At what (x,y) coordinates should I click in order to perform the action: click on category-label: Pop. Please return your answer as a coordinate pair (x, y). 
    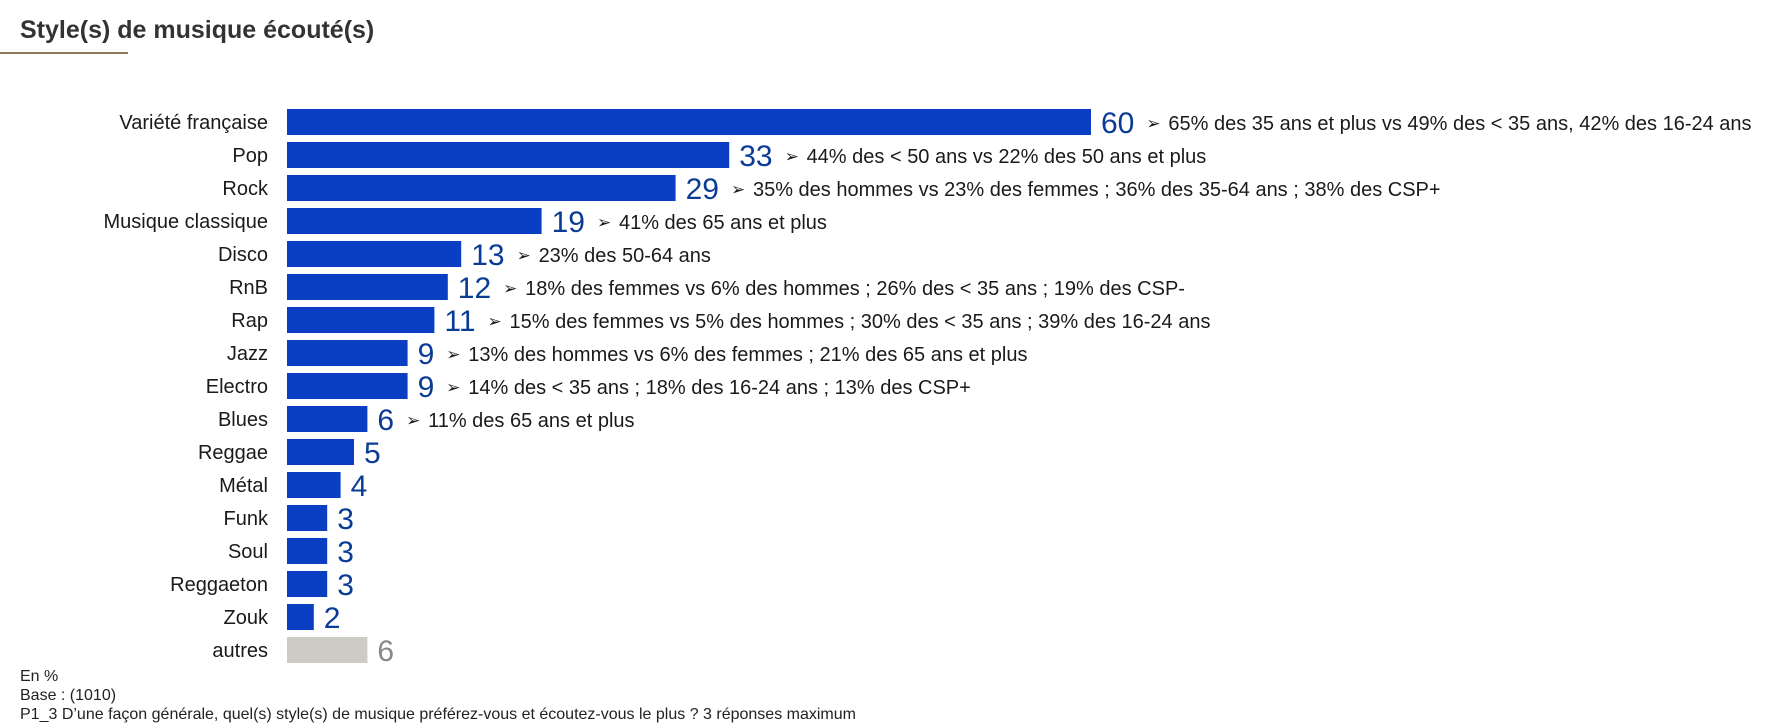
    Looking at the image, I should click on (250, 156).